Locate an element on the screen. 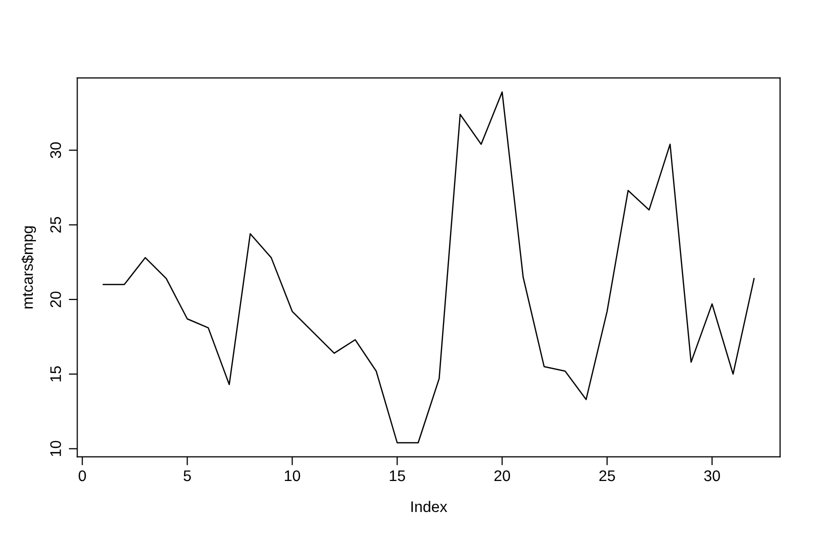 This screenshot has width=822, height=553. y-tick-label: 15 is located at coordinates (56, 374).